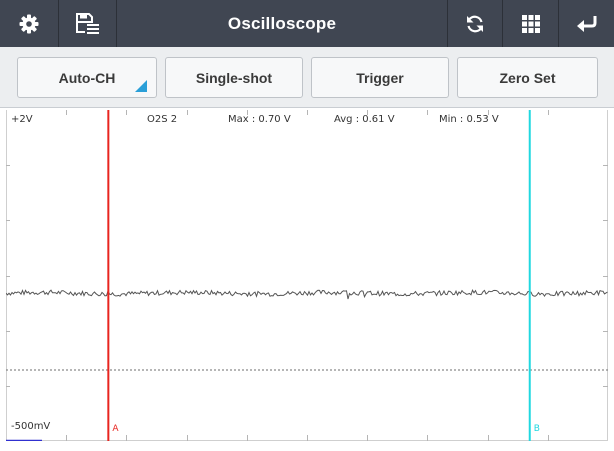  I want to click on back-button, so click(586, 23).